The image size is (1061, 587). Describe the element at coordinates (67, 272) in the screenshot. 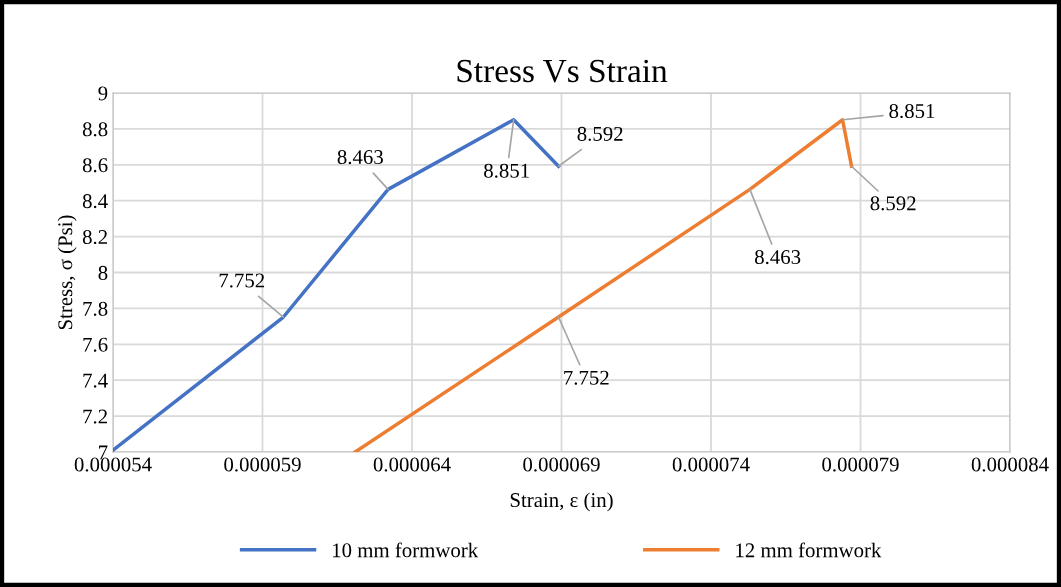

I see `y-axis-title: Stress, σ (Psi)` at that location.